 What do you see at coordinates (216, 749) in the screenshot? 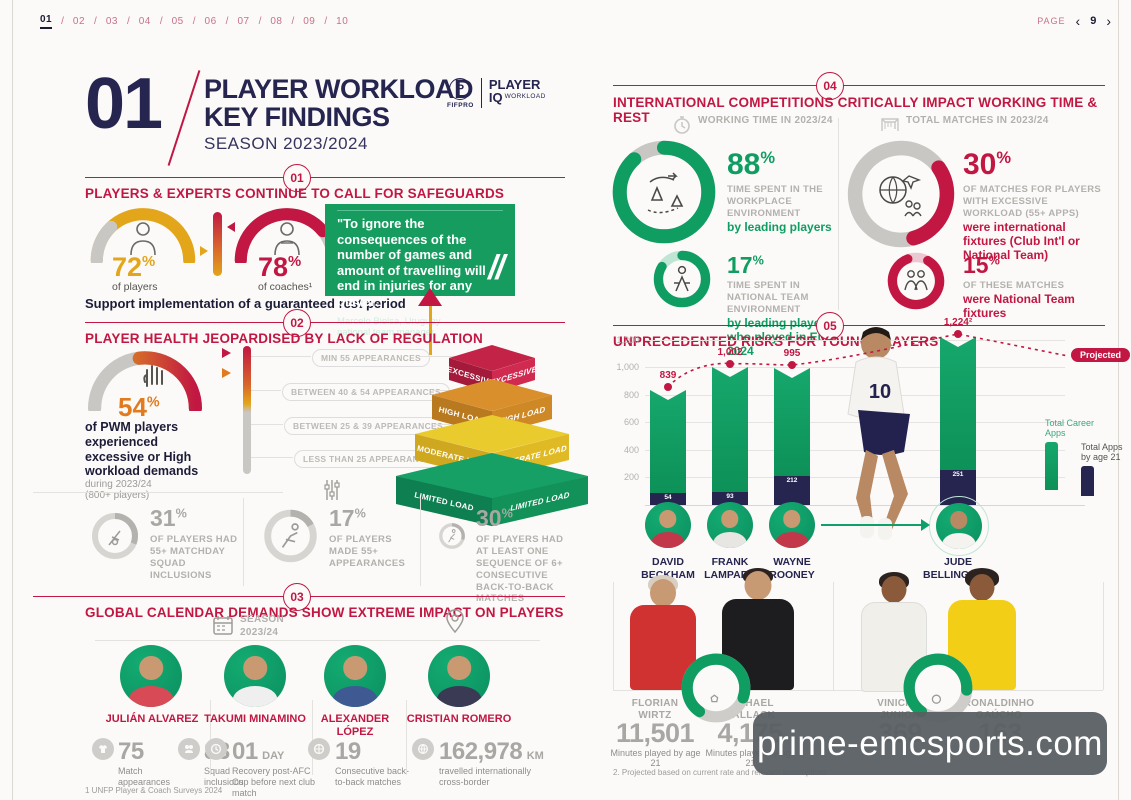
I see `recovery-icon` at bounding box center [216, 749].